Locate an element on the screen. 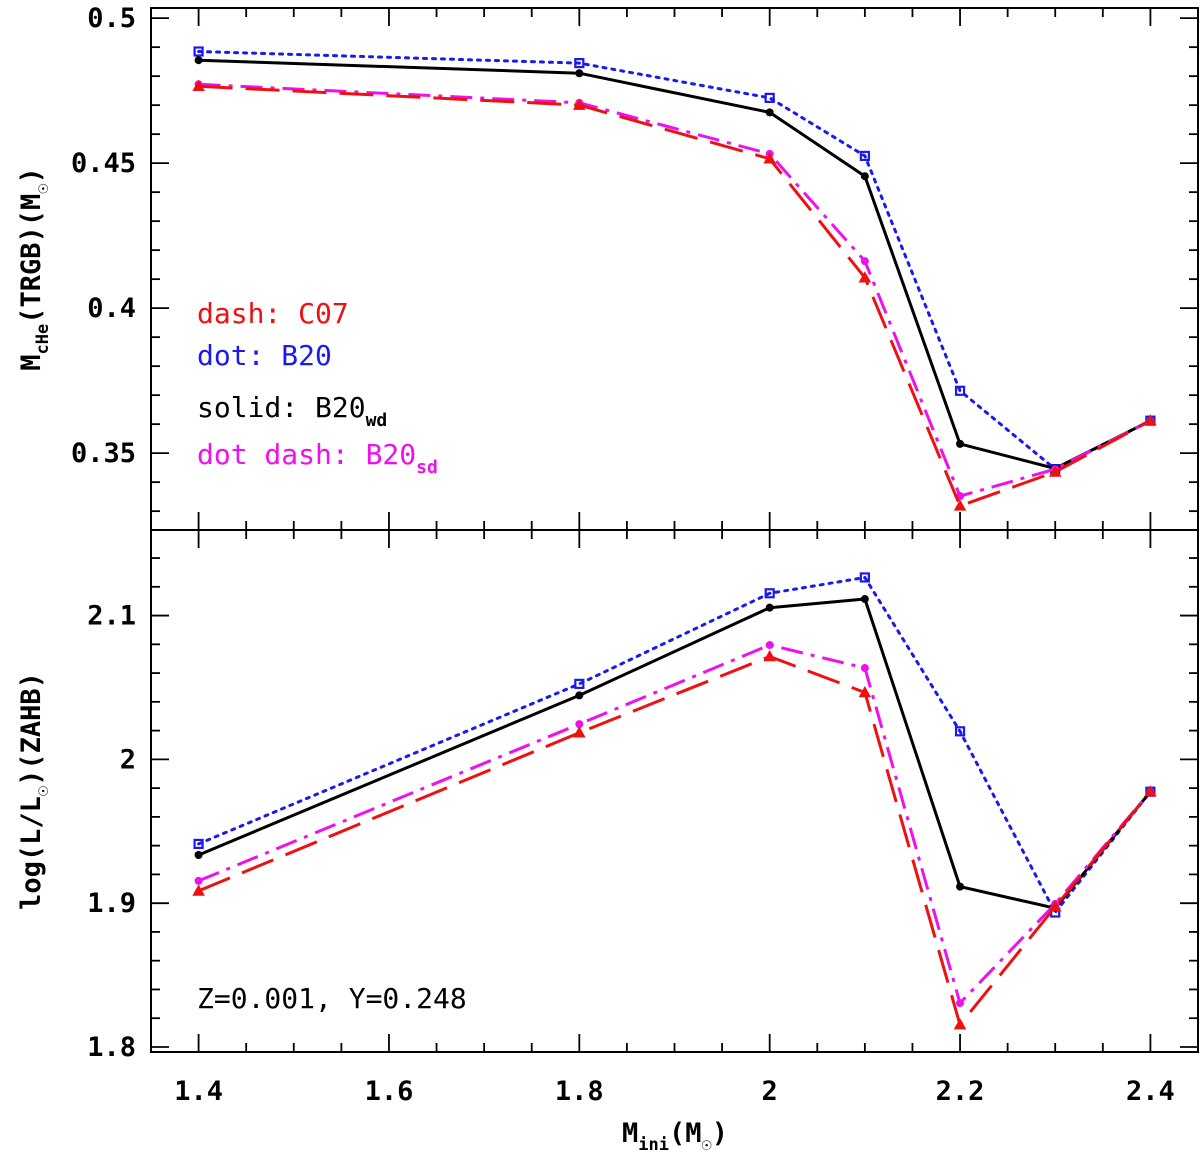 This screenshot has width=1200, height=1153. x-tick-label: 1.8 is located at coordinates (579, 1091).